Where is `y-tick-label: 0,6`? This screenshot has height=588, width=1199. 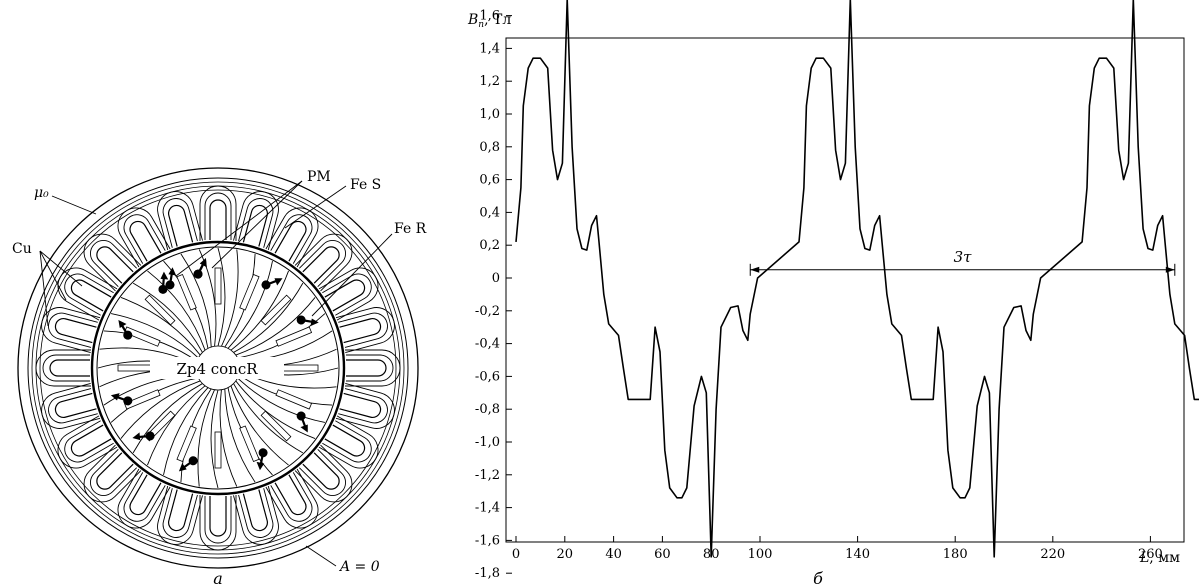 y-tick-label: 0,6 is located at coordinates (489, 180).